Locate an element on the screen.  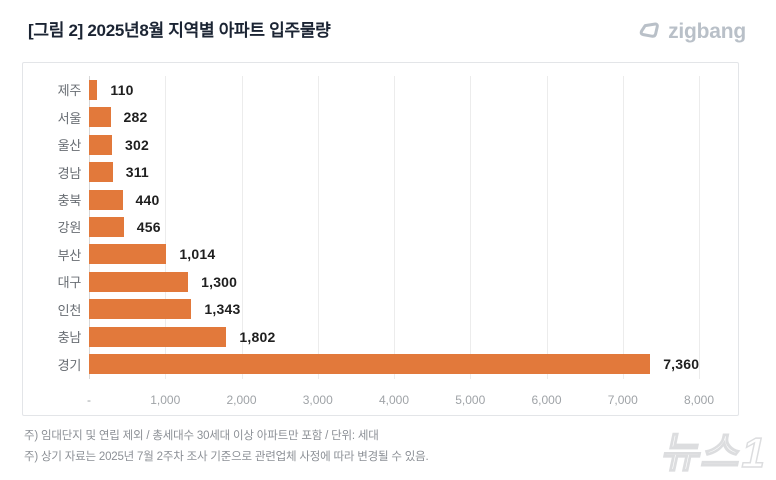
category-label: 강원 is located at coordinates (69, 228).